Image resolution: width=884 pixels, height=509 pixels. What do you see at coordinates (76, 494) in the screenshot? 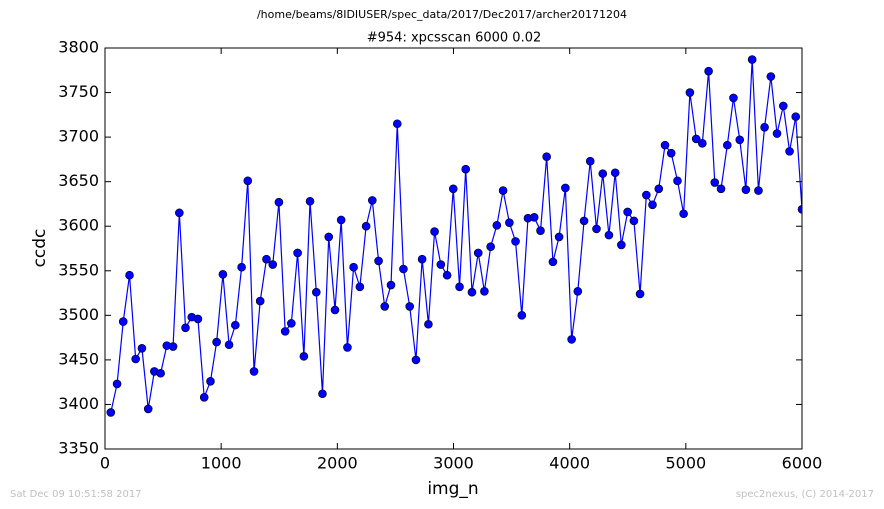
I see `timestamp: Sat Dec 09 10:51:58 2017` at bounding box center [76, 494].